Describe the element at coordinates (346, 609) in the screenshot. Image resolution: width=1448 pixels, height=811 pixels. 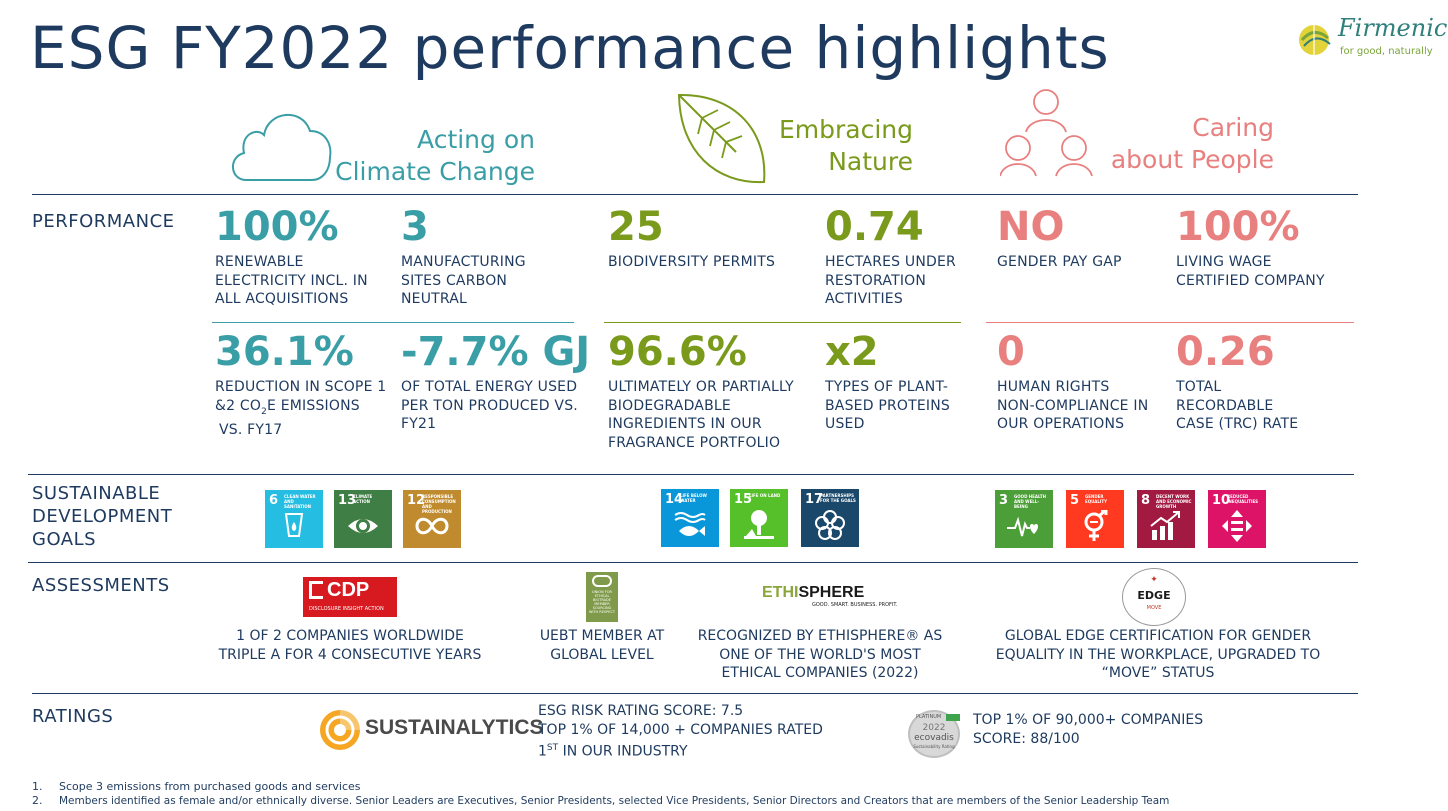
I see `cdp-logo-sub: DISCLOSURE INSIGHT ACTION` at that location.